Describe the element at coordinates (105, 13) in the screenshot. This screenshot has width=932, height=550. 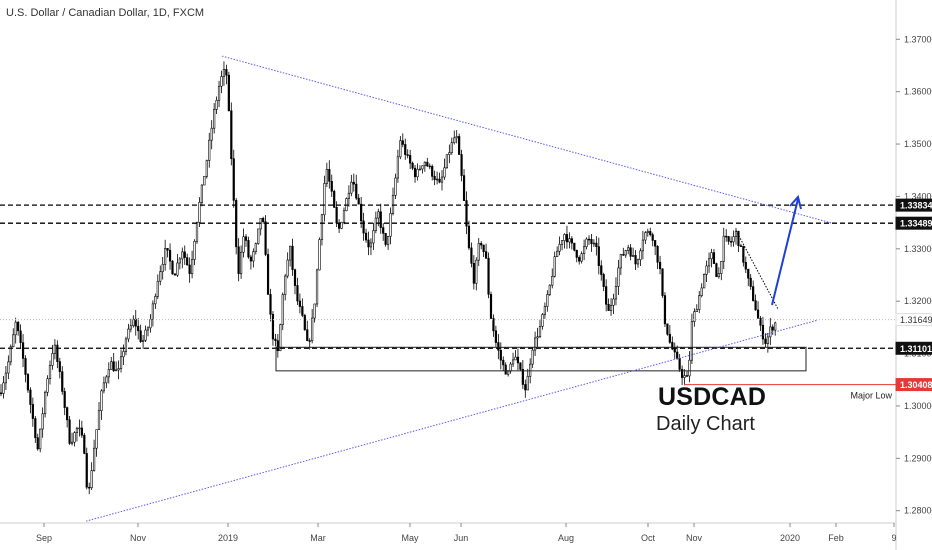
I see `chart-title: U.S. Dollar / Canadian Dollar, 1D, FXCM` at that location.